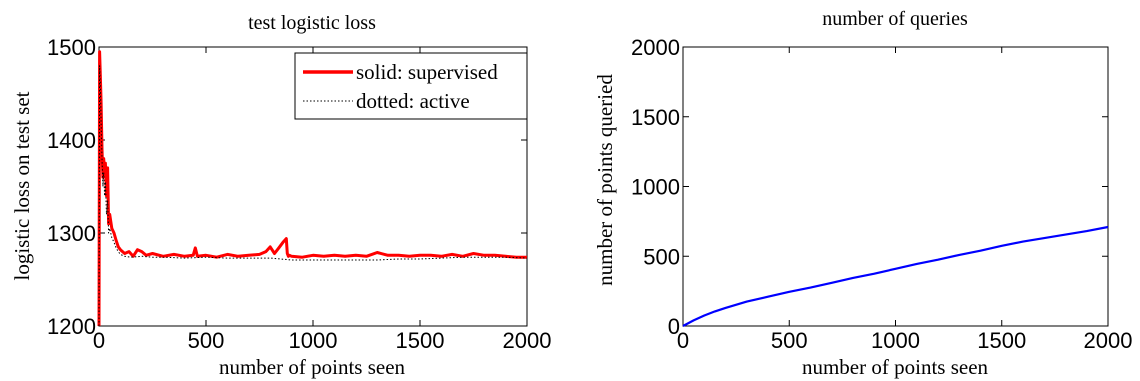 The width and height of the screenshot is (1140, 381). What do you see at coordinates (71, 140) in the screenshot?
I see `left-y-tick-label: 1400` at bounding box center [71, 140].